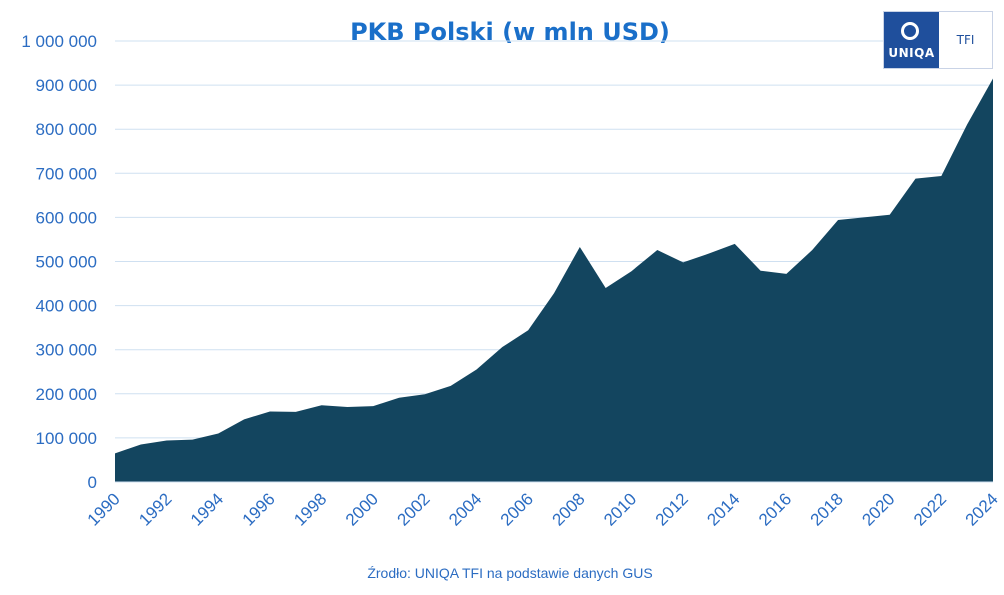 The width and height of the screenshot is (1004, 595). Describe the element at coordinates (510, 32) in the screenshot. I see `chart-title: PKB Polski (w mln USD)` at that location.